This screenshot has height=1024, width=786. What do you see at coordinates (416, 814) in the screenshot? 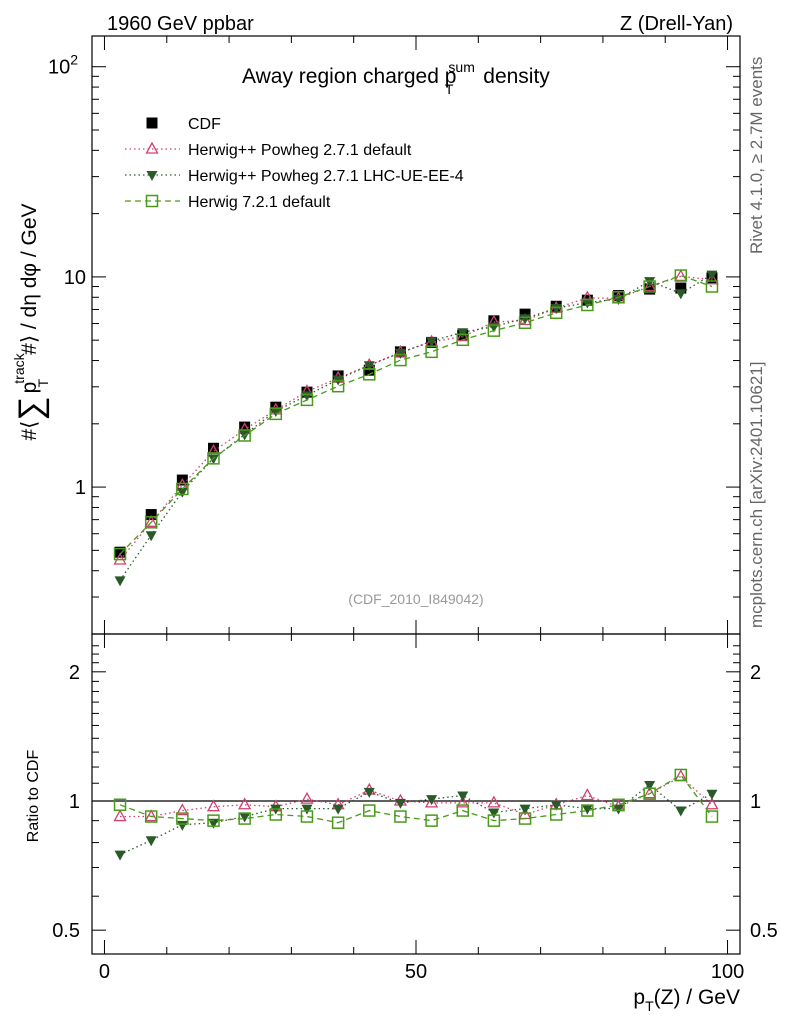
I see `ratio-series` at bounding box center [416, 814].